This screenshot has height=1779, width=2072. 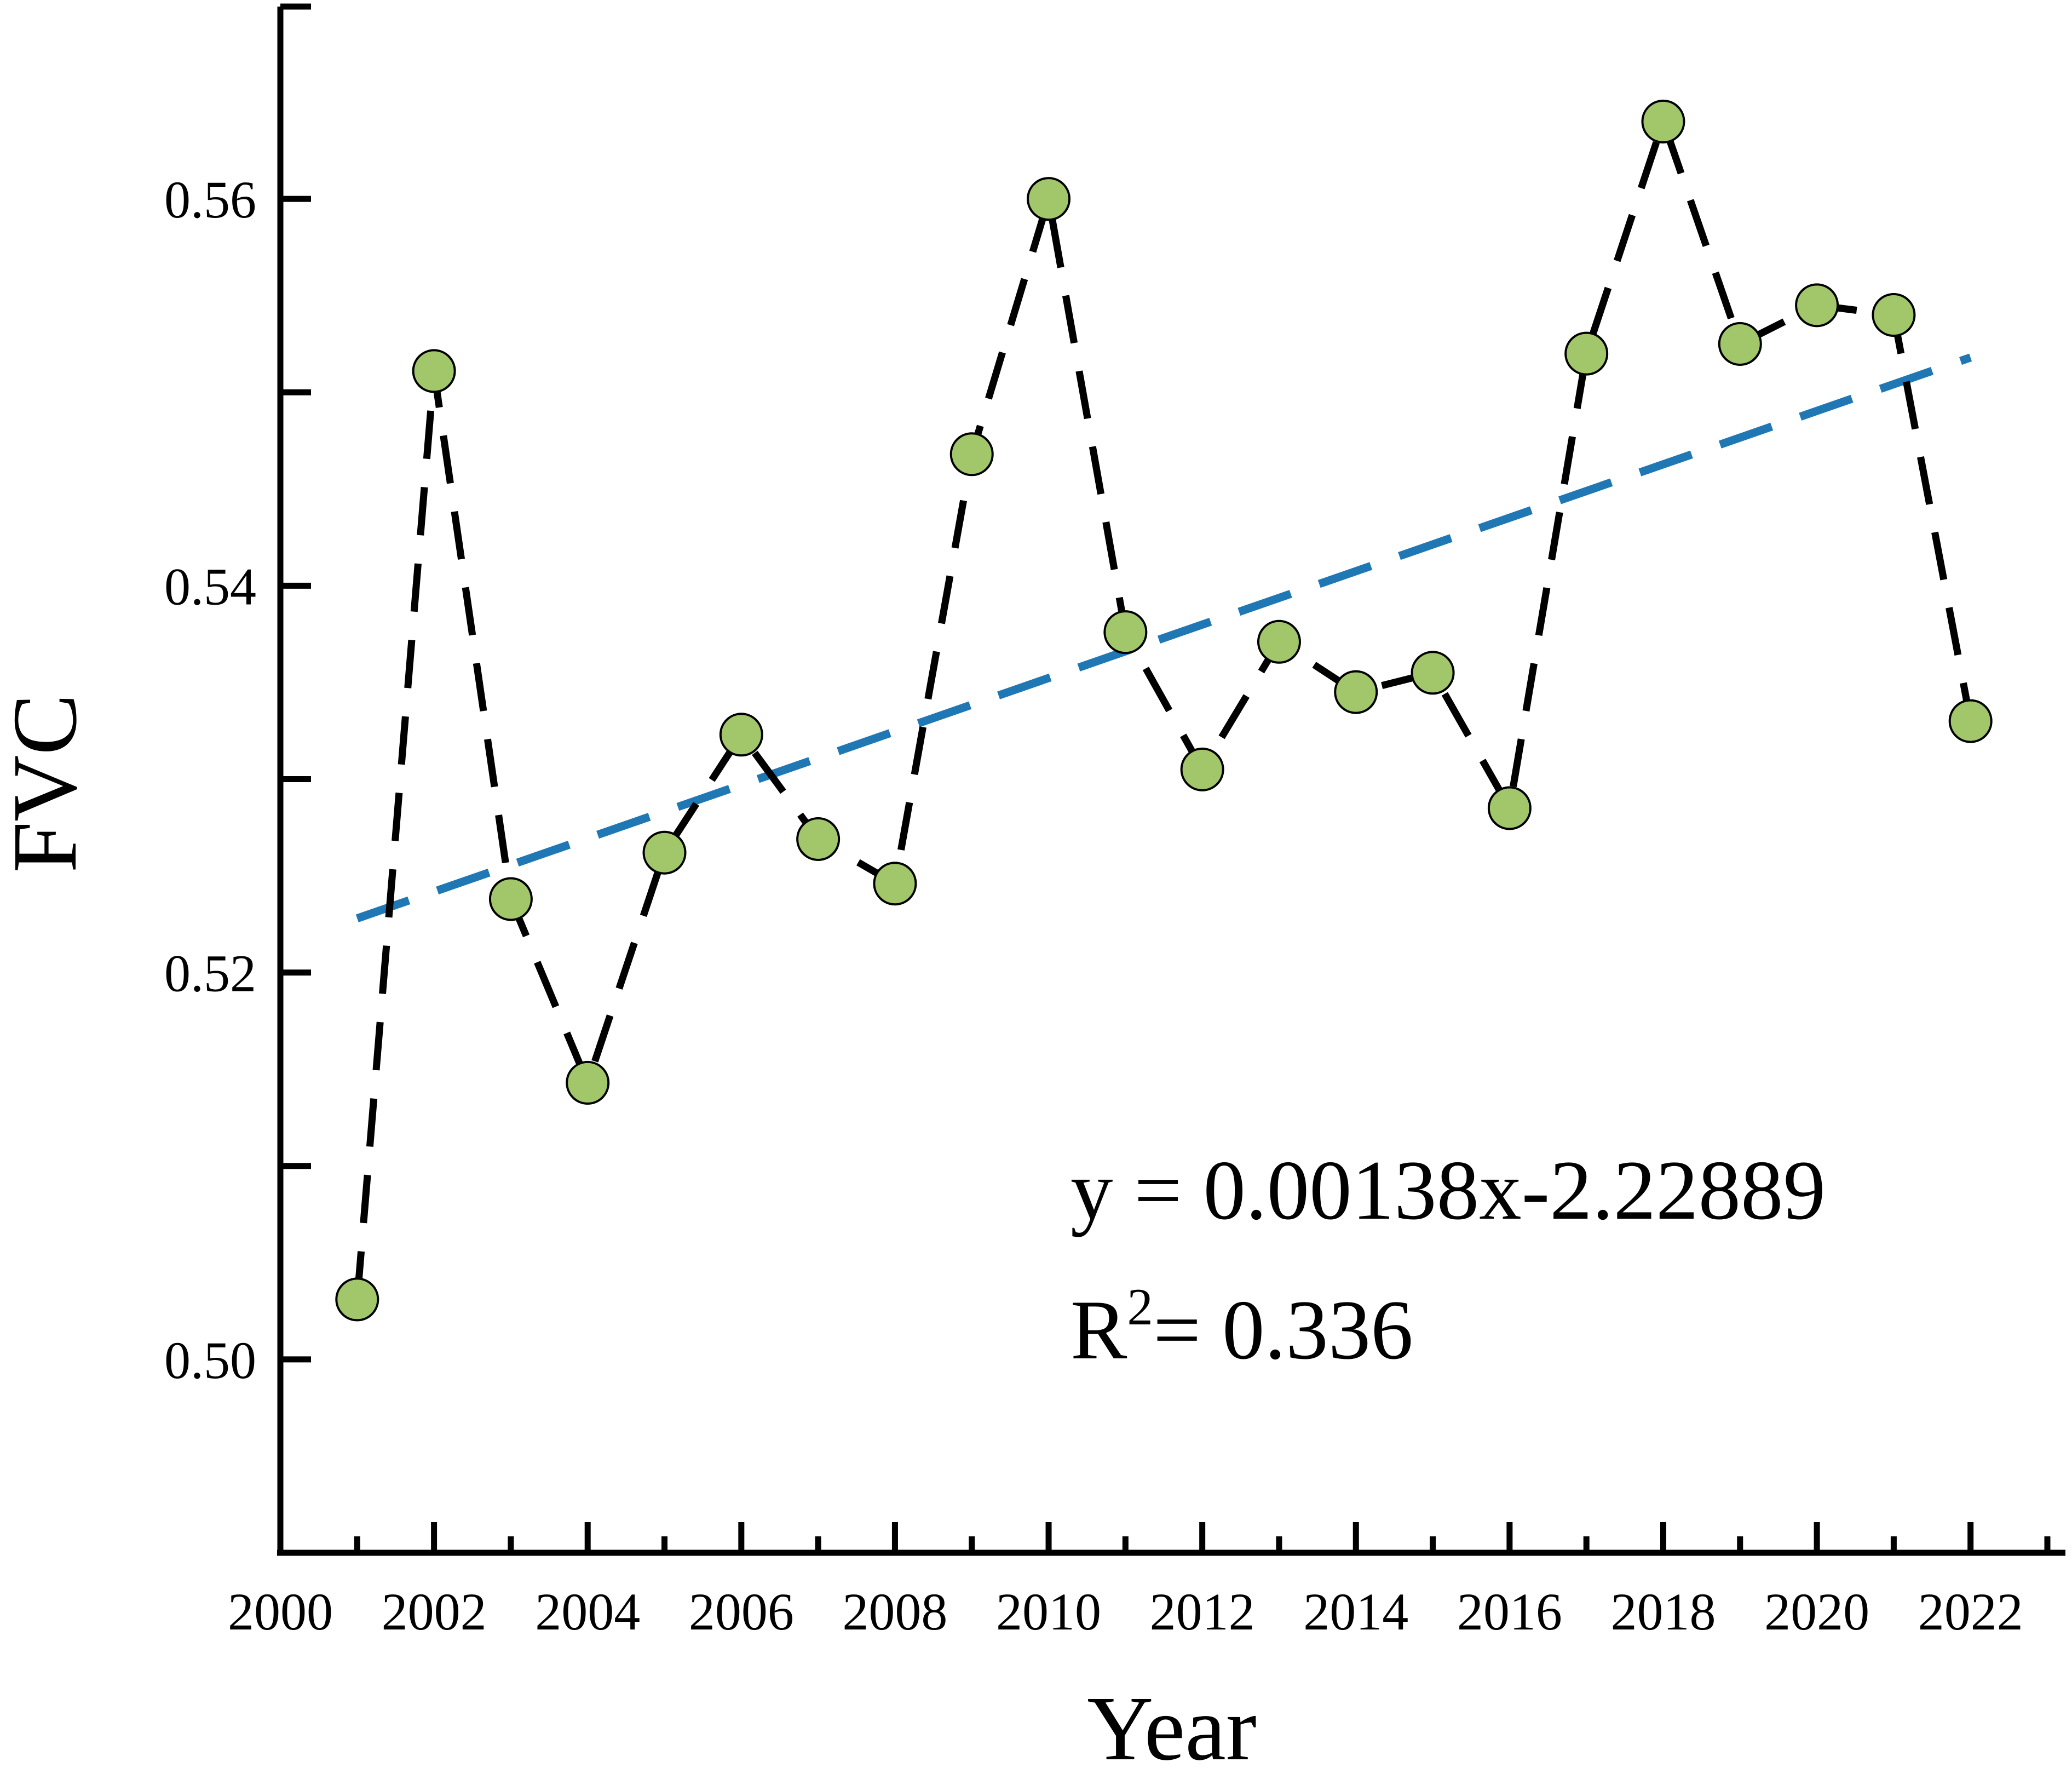 What do you see at coordinates (1740, 344) in the screenshot?
I see `data-point-2019` at bounding box center [1740, 344].